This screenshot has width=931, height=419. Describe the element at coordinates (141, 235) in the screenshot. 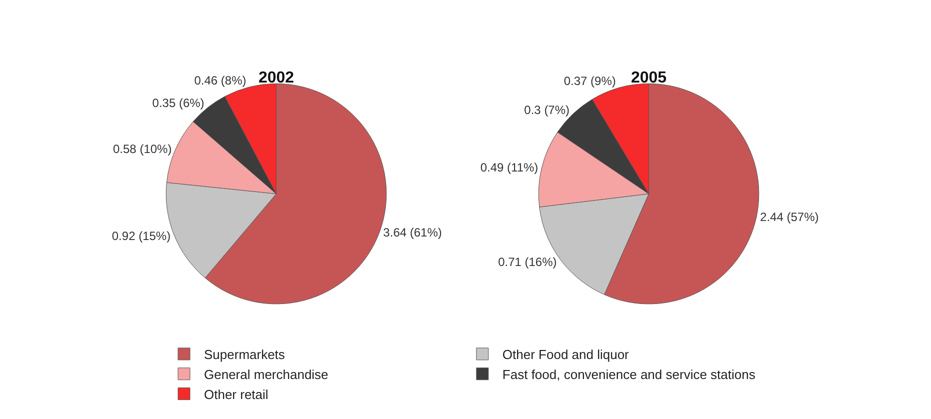

I see `data-label: 0.92 (15%)` at that location.